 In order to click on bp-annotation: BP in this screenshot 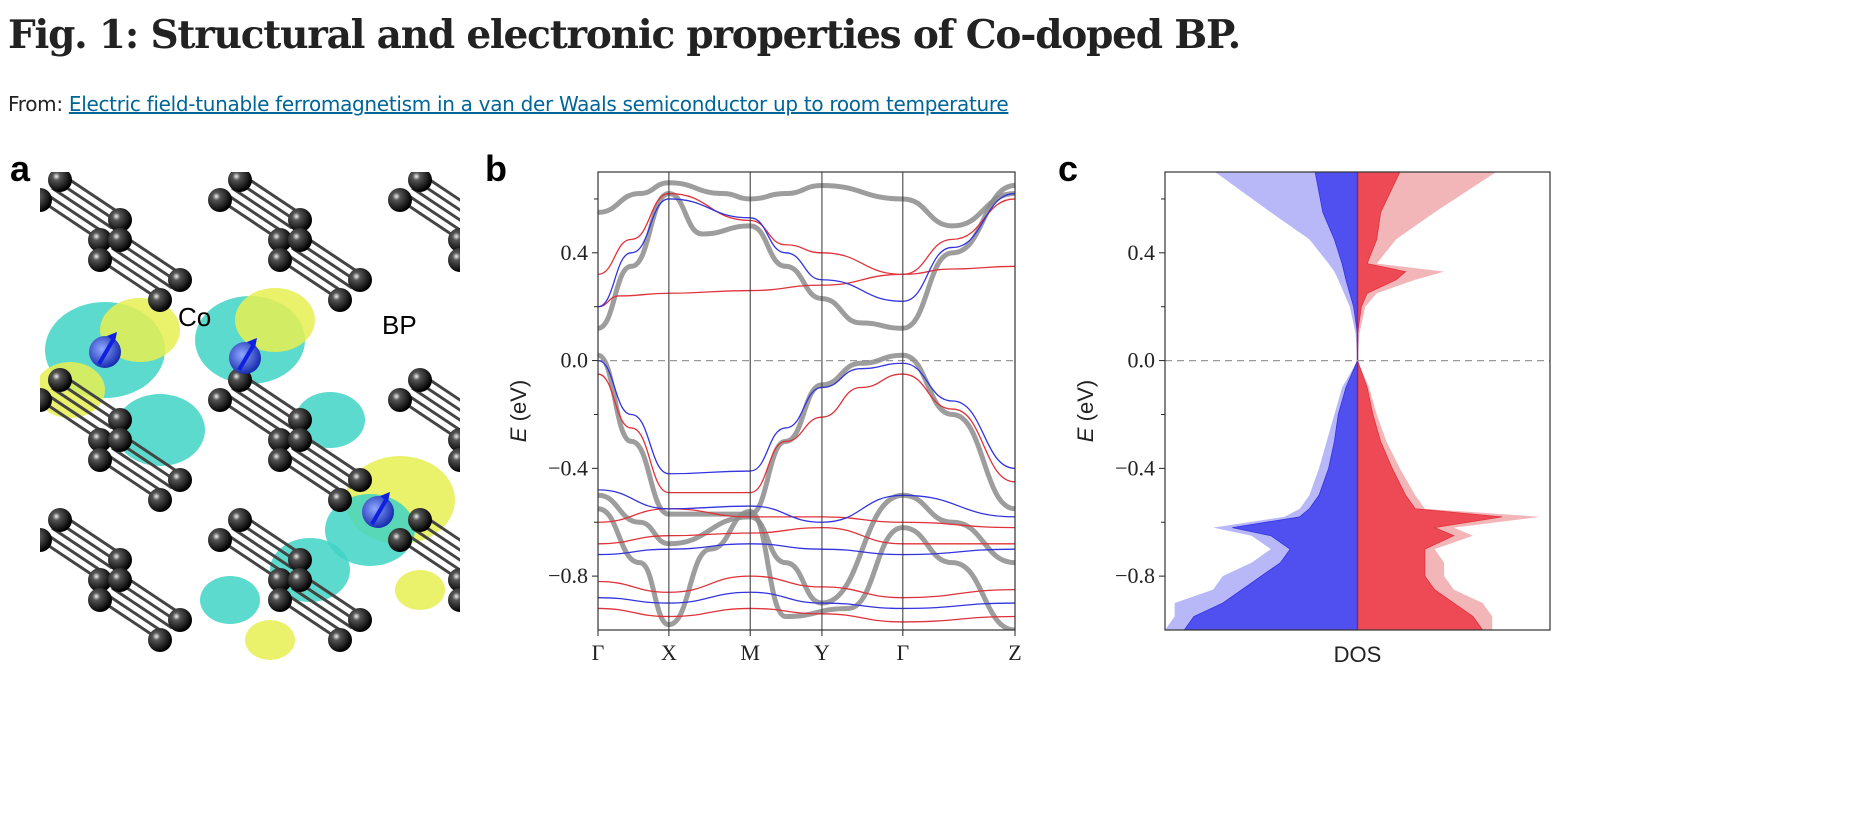, I will do `click(399, 325)`.